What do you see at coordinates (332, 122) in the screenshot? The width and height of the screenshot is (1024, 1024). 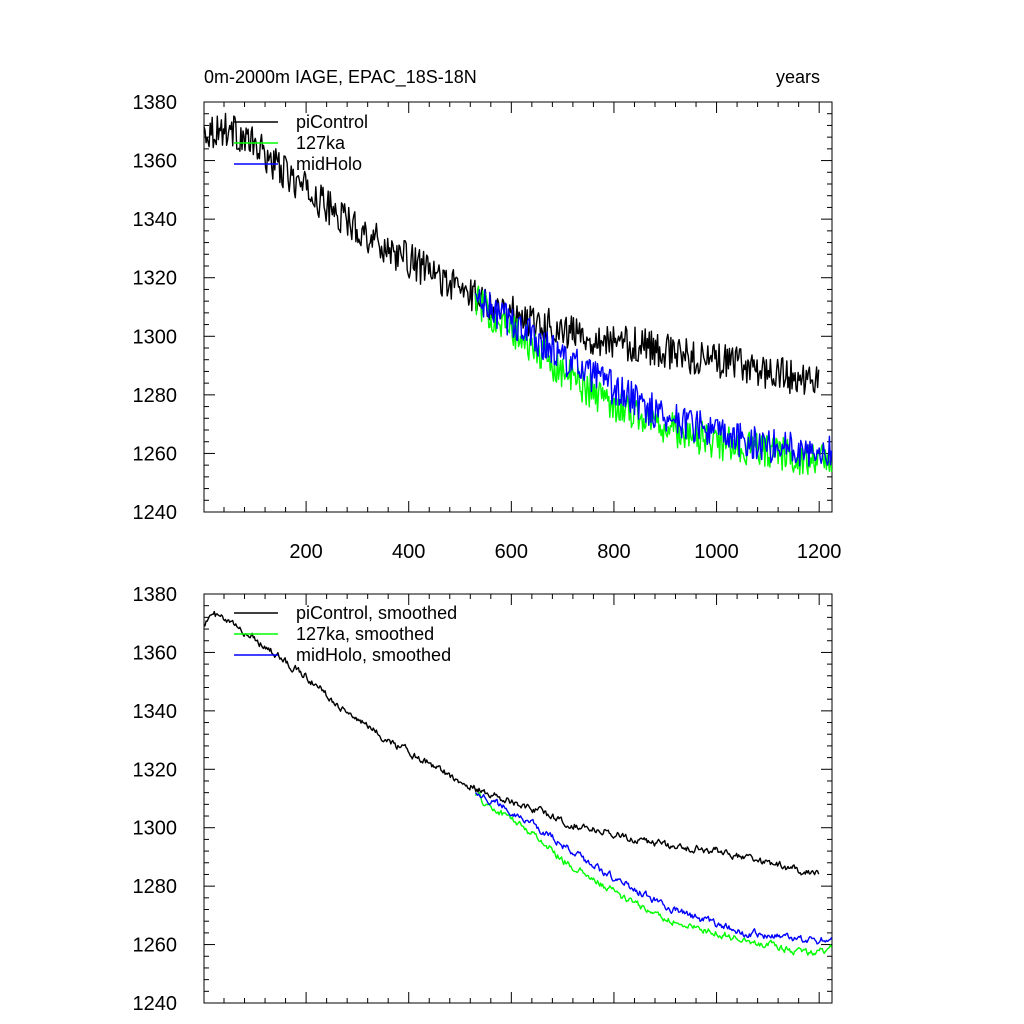 I see `legend-label: piControl` at bounding box center [332, 122].